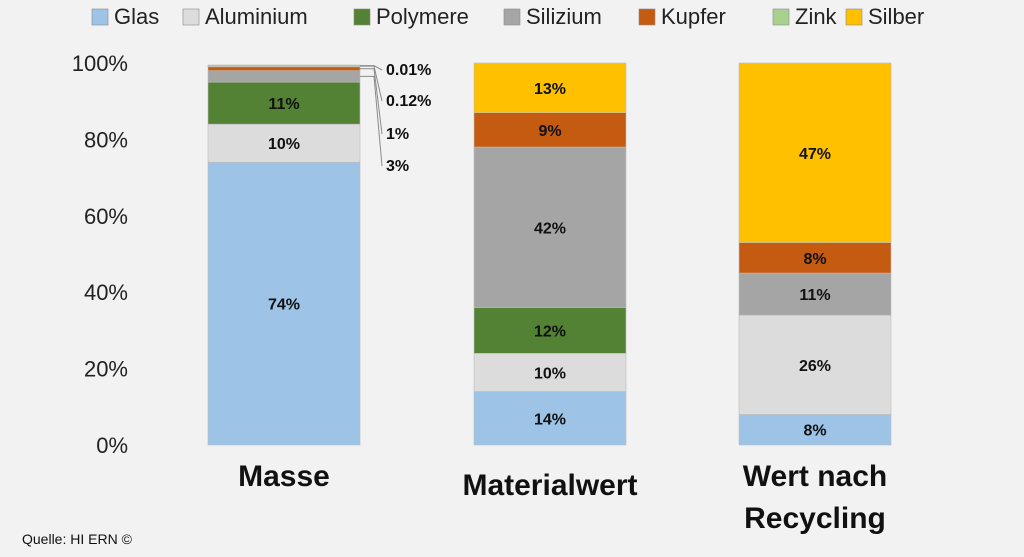 This screenshot has height=557, width=1024. What do you see at coordinates (815, 497) in the screenshot?
I see `category-label-wert-nach-recycling: Wert nach Recycling` at bounding box center [815, 497].